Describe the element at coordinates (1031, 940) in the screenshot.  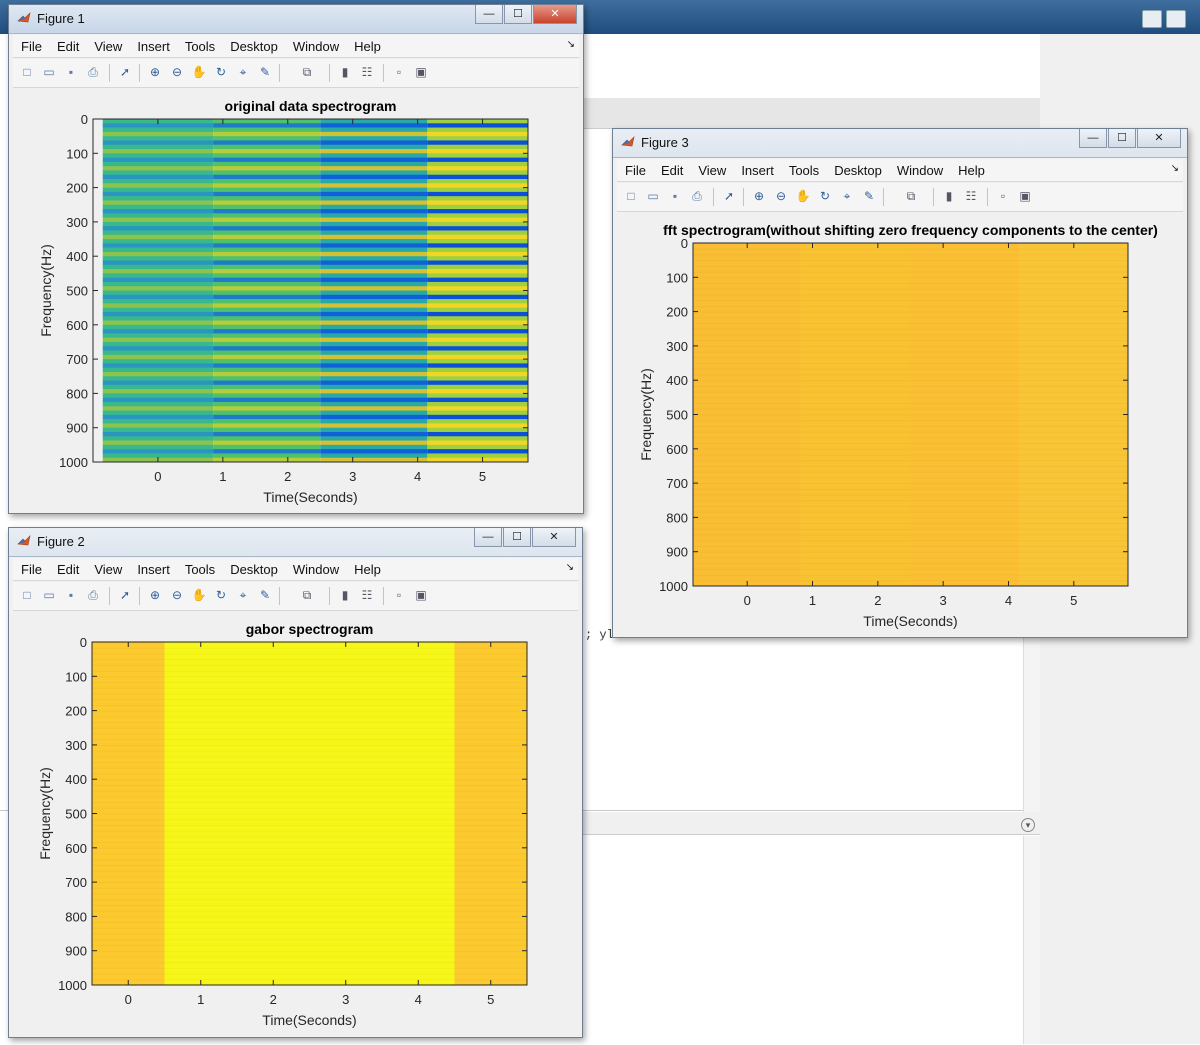
I see `command-window-scrollbar` at that location.